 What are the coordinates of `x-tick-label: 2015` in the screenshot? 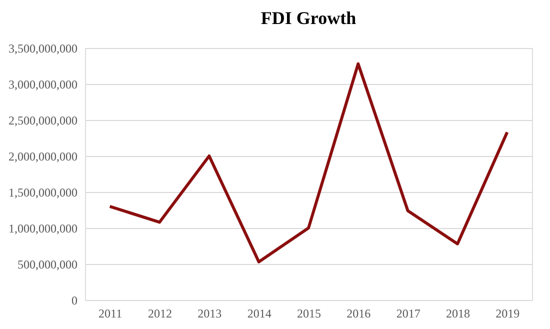 It's located at (309, 313).